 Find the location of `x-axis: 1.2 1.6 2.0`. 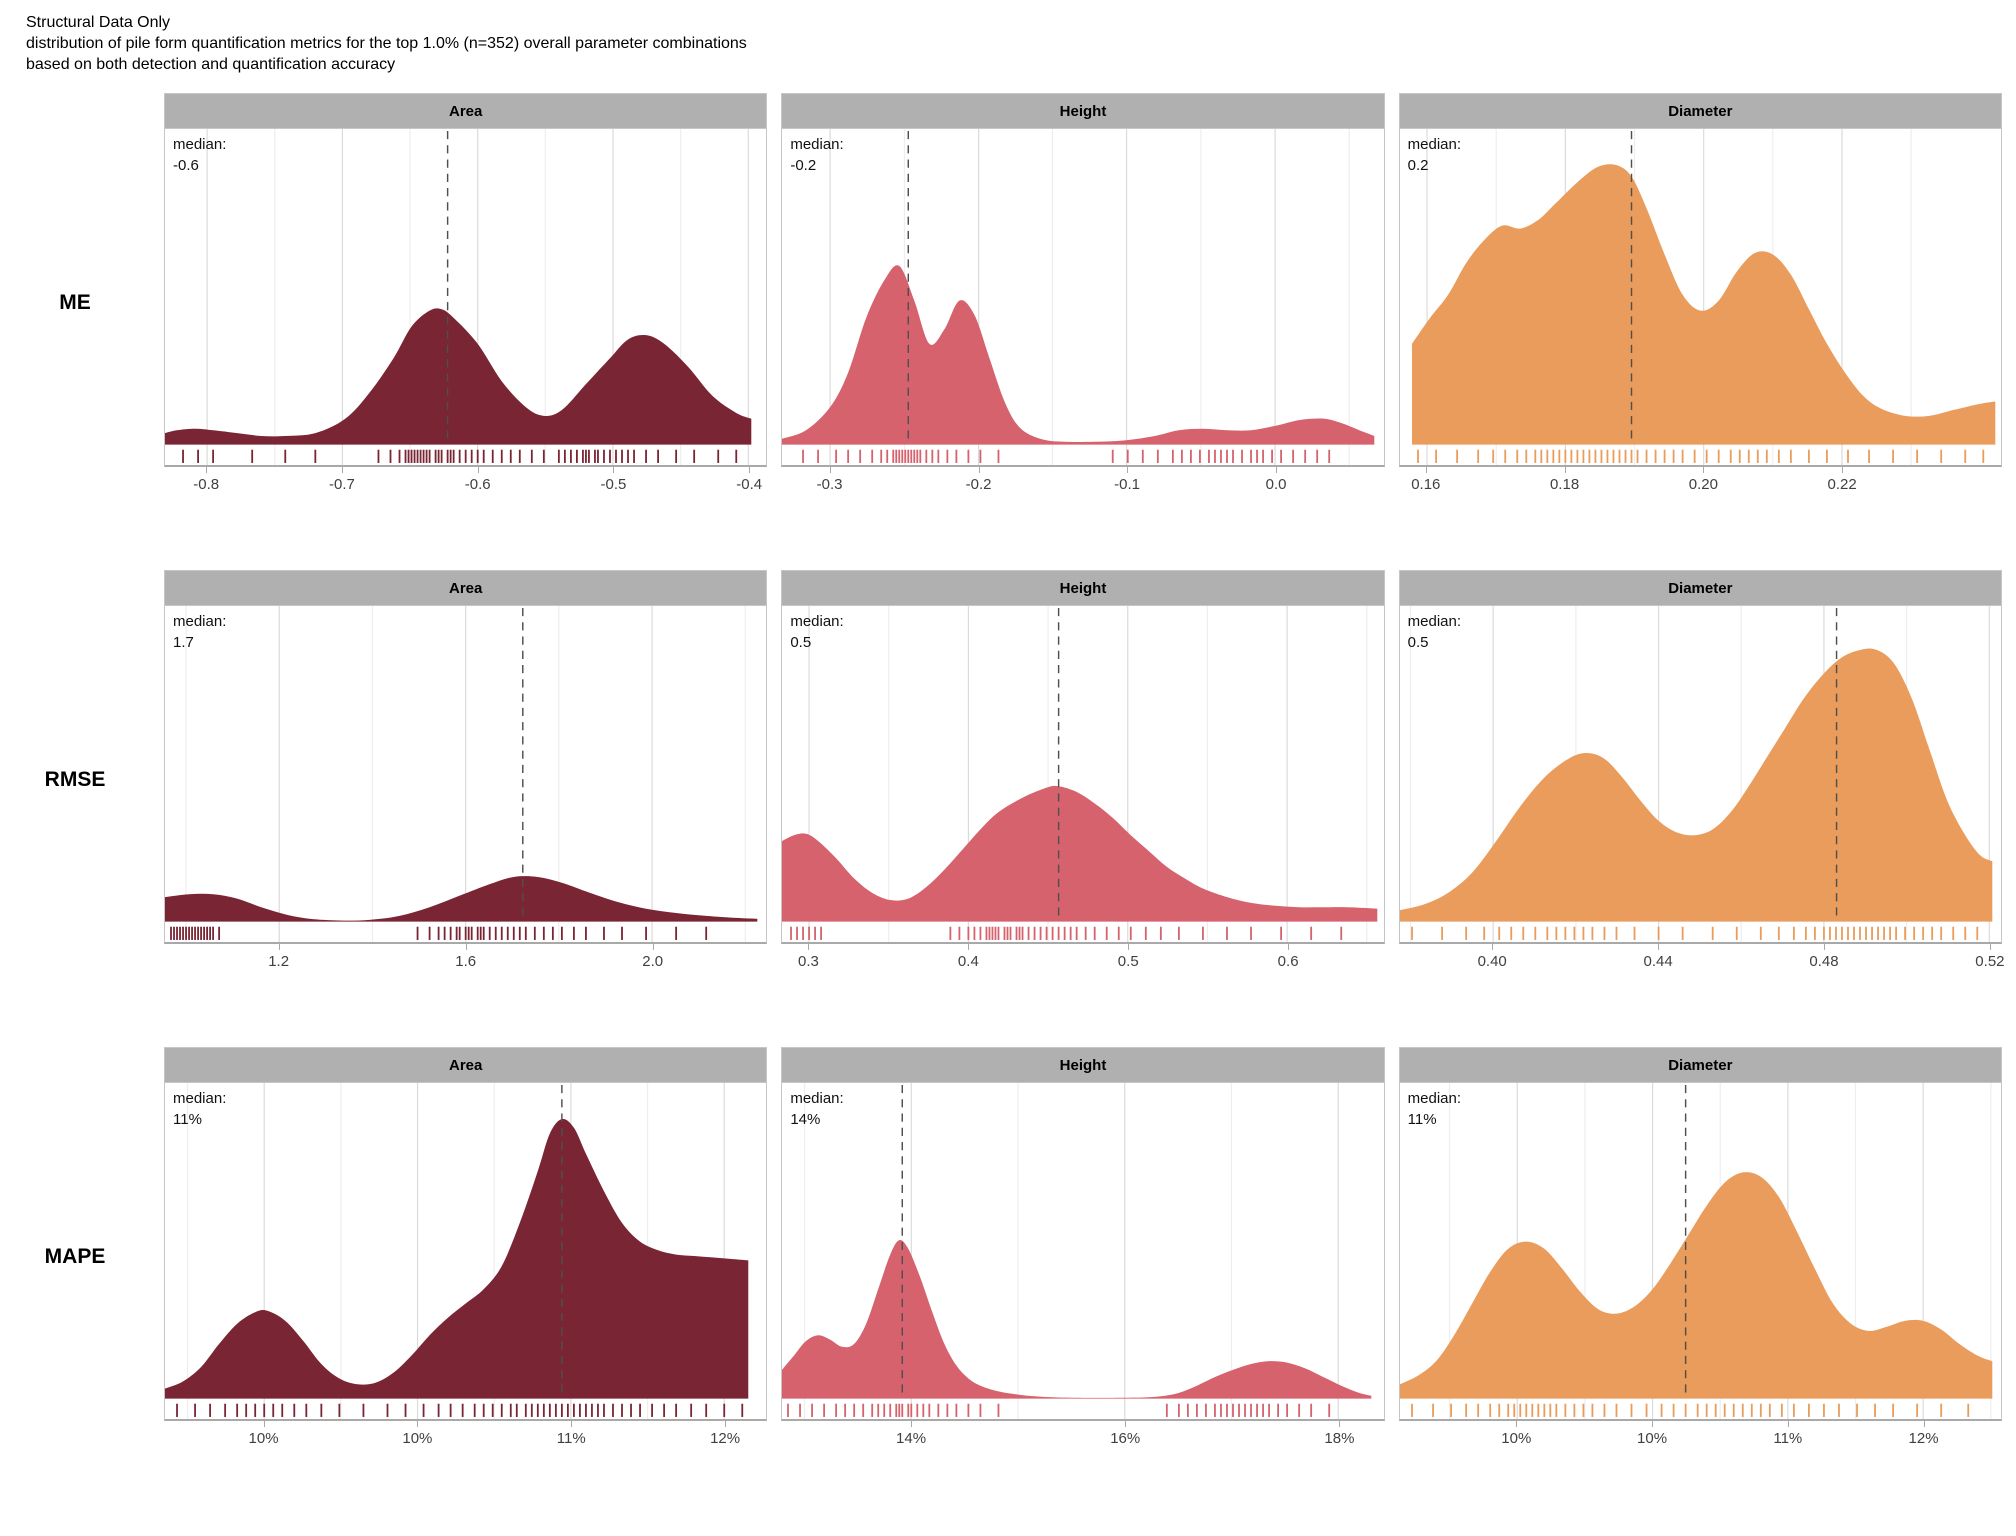

x-axis: 1.2 1.6 2.0 is located at coordinates (465, 967).